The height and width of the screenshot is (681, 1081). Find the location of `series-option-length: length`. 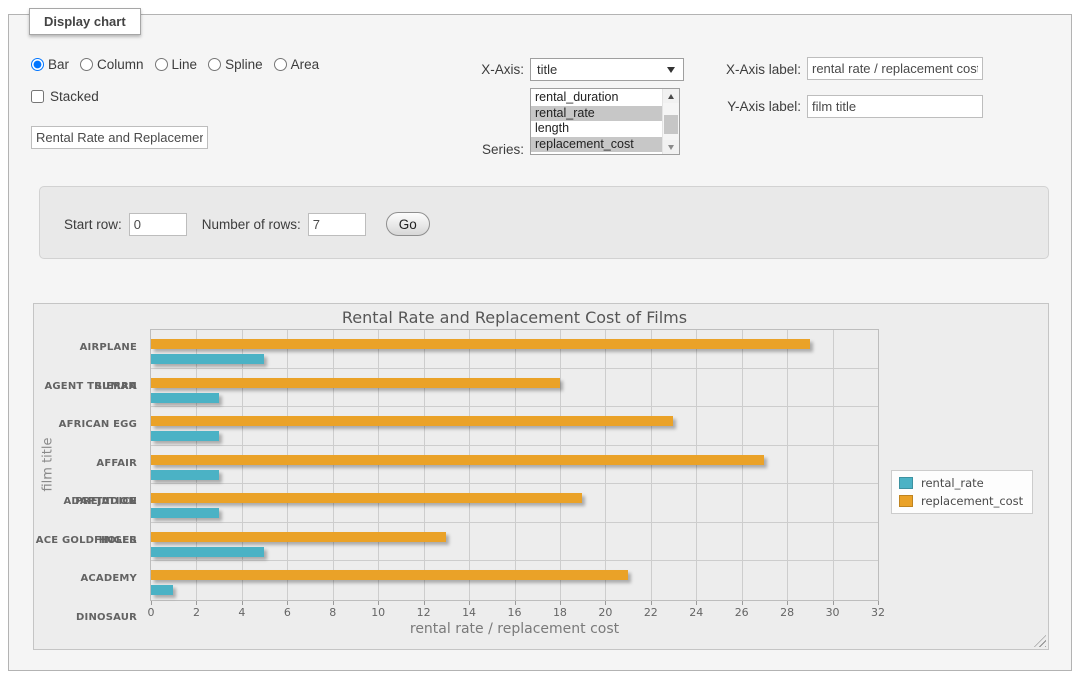

series-option-length: length is located at coordinates (552, 128).